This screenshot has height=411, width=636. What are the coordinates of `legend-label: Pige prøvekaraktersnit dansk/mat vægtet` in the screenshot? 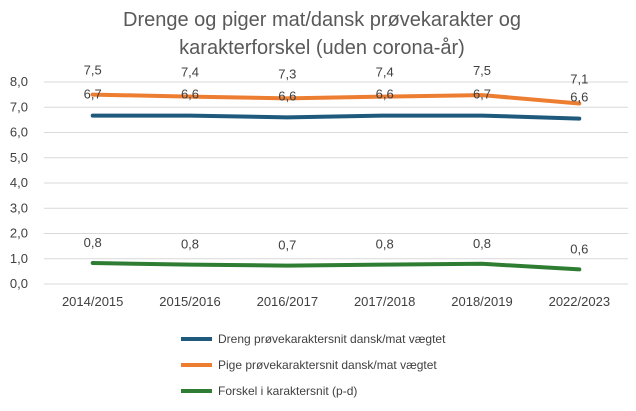 It's located at (327, 365).